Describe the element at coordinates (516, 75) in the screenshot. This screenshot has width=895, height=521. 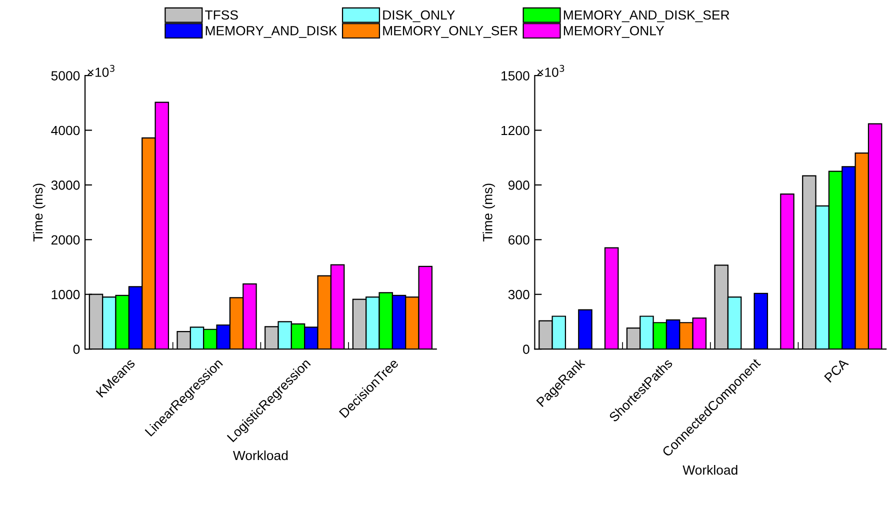
I see `y-tick-label: 1500` at that location.